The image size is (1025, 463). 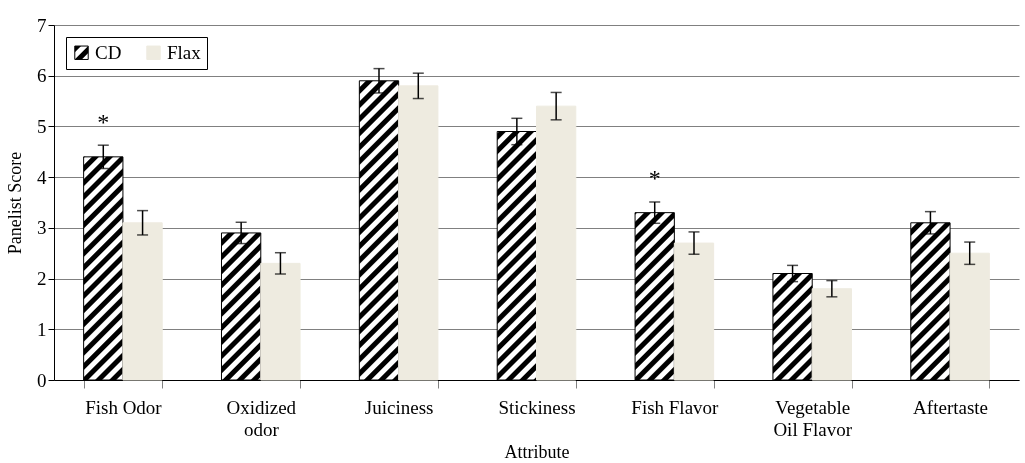 I want to click on legend-label: Flax, so click(x=184, y=52).